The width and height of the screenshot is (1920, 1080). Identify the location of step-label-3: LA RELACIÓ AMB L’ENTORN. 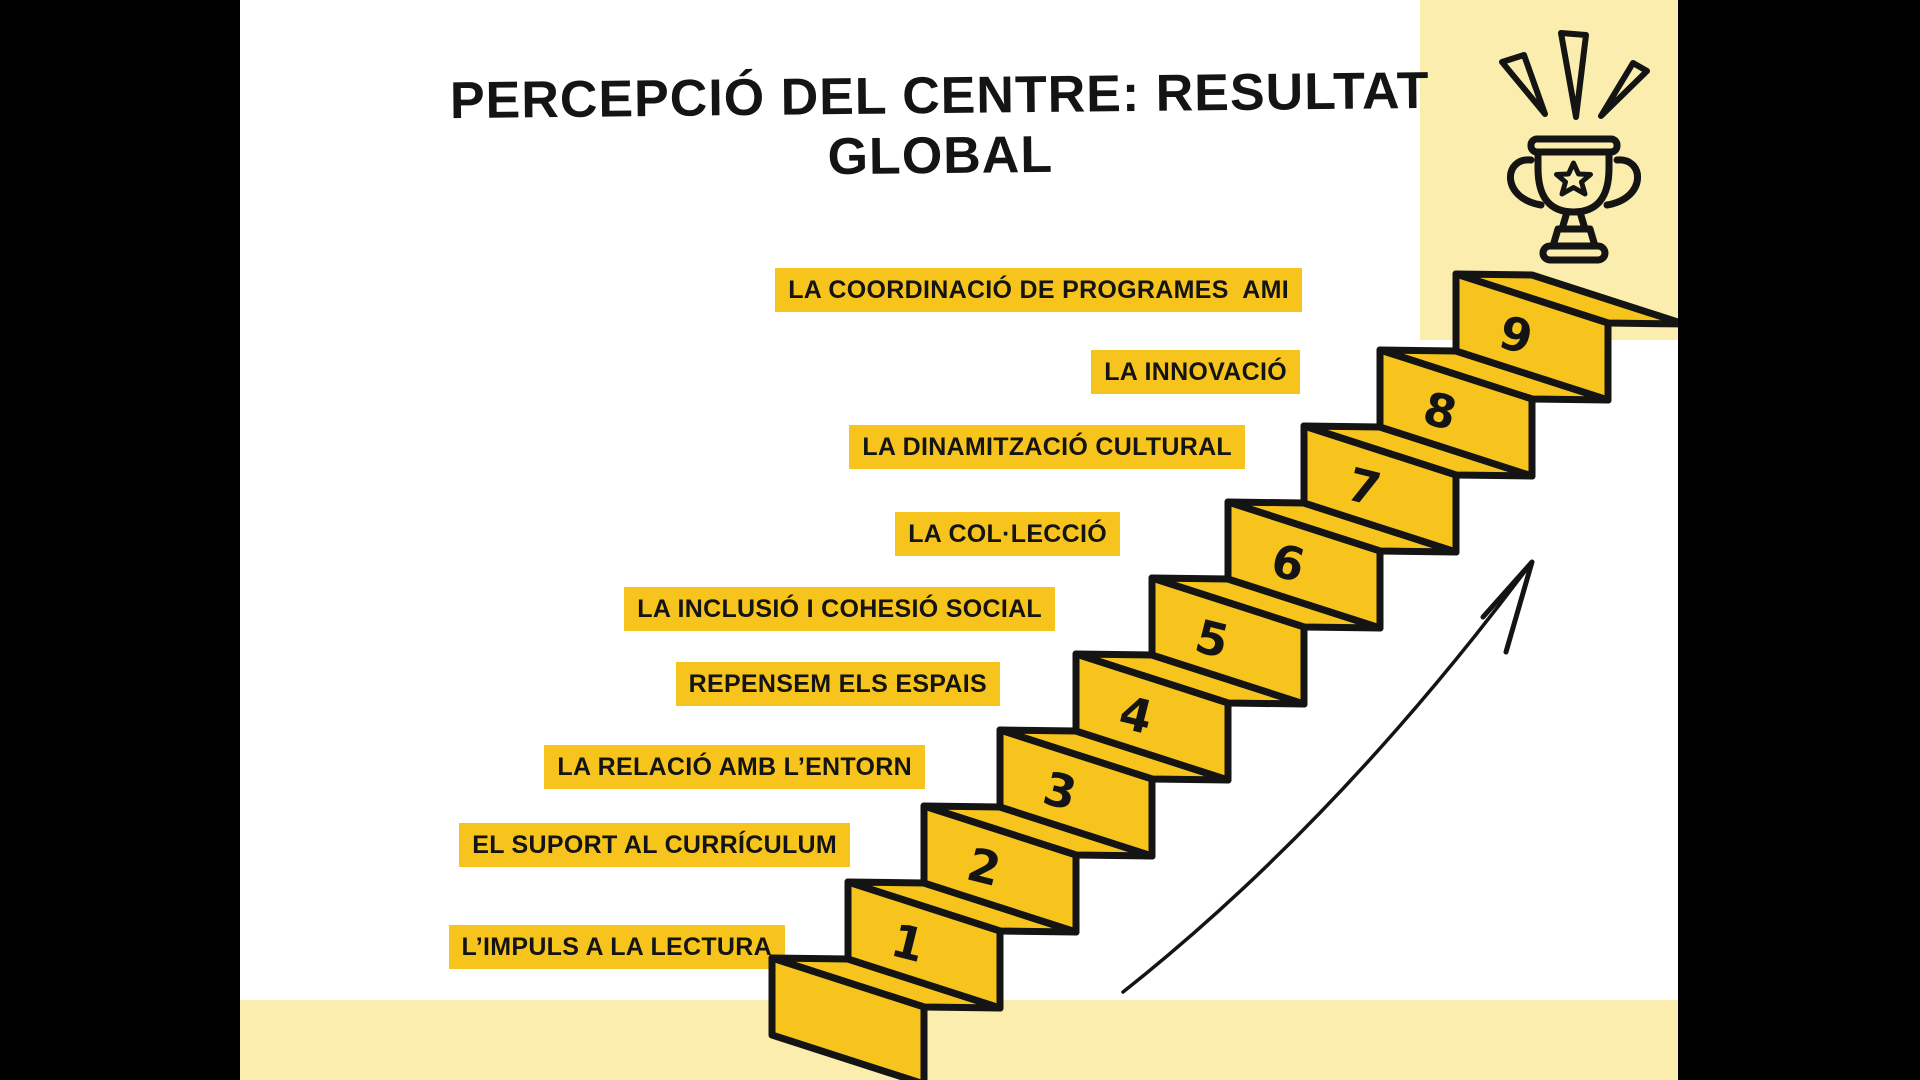
(734, 767).